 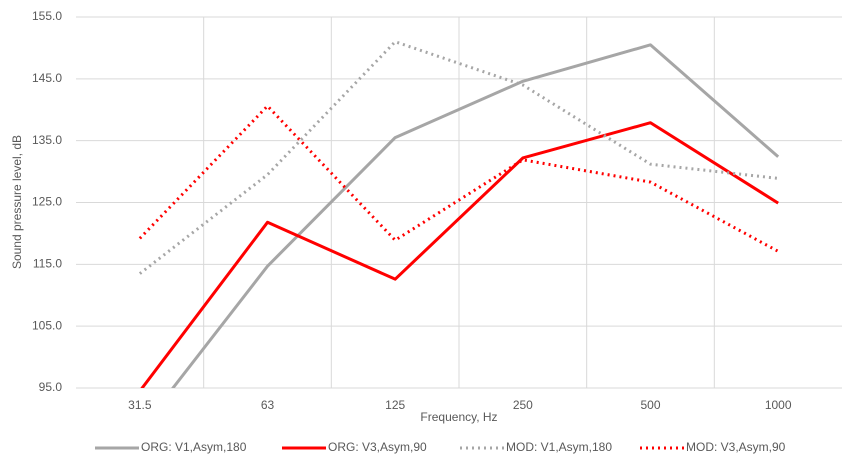 I want to click on x-tick-label: 250, so click(x=523, y=405).